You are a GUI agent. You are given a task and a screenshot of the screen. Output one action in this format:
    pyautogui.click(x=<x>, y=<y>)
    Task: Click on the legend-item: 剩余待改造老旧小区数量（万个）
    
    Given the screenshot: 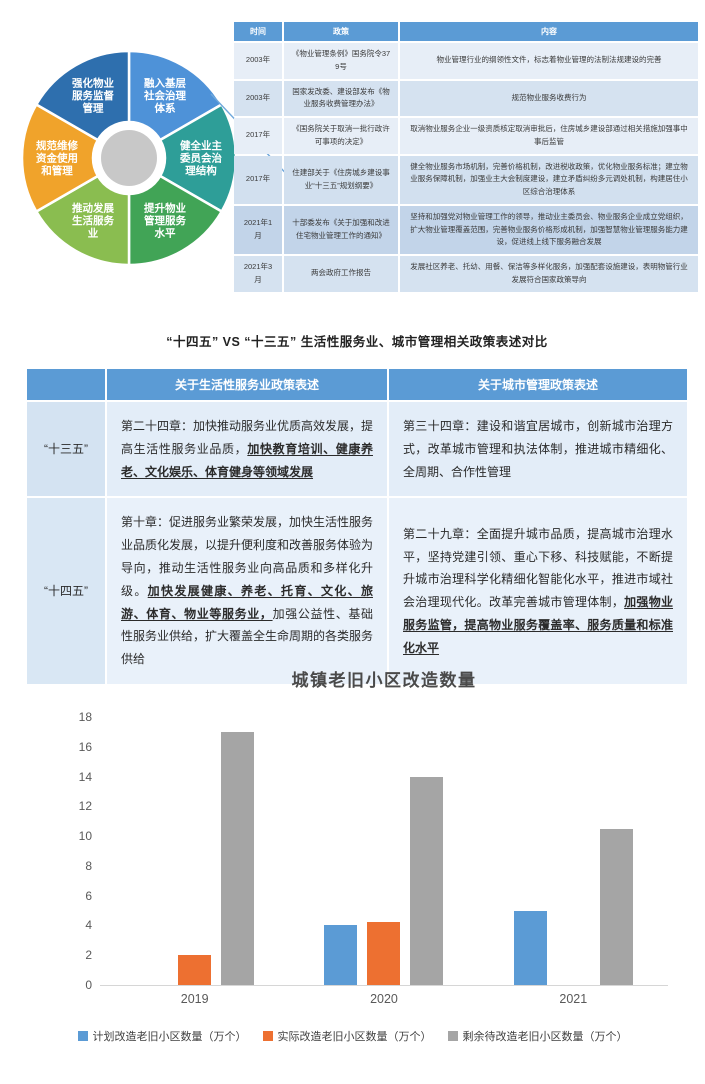 What is the action you would take?
    pyautogui.click(x=537, y=1036)
    